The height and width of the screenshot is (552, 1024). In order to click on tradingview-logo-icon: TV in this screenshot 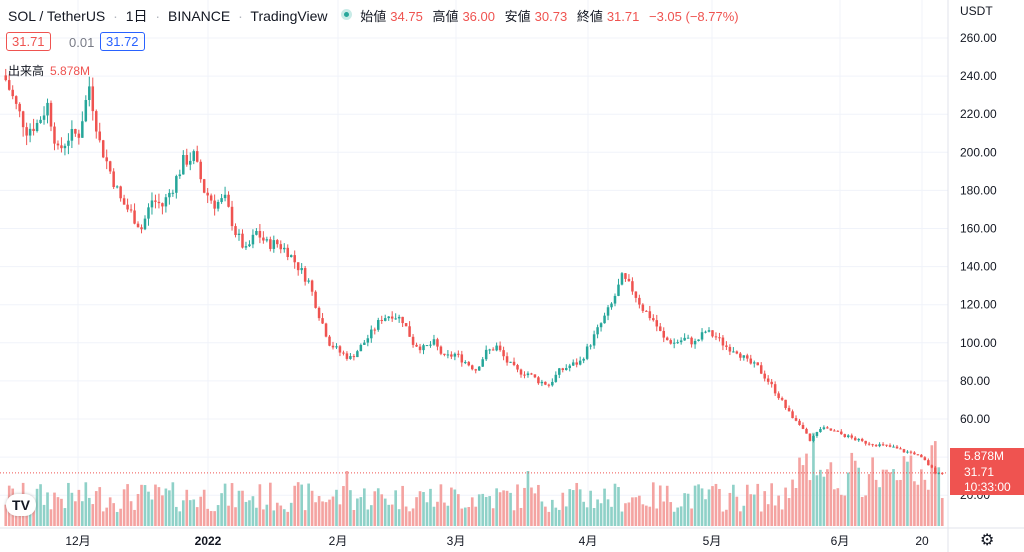, I will do `click(21, 505)`.